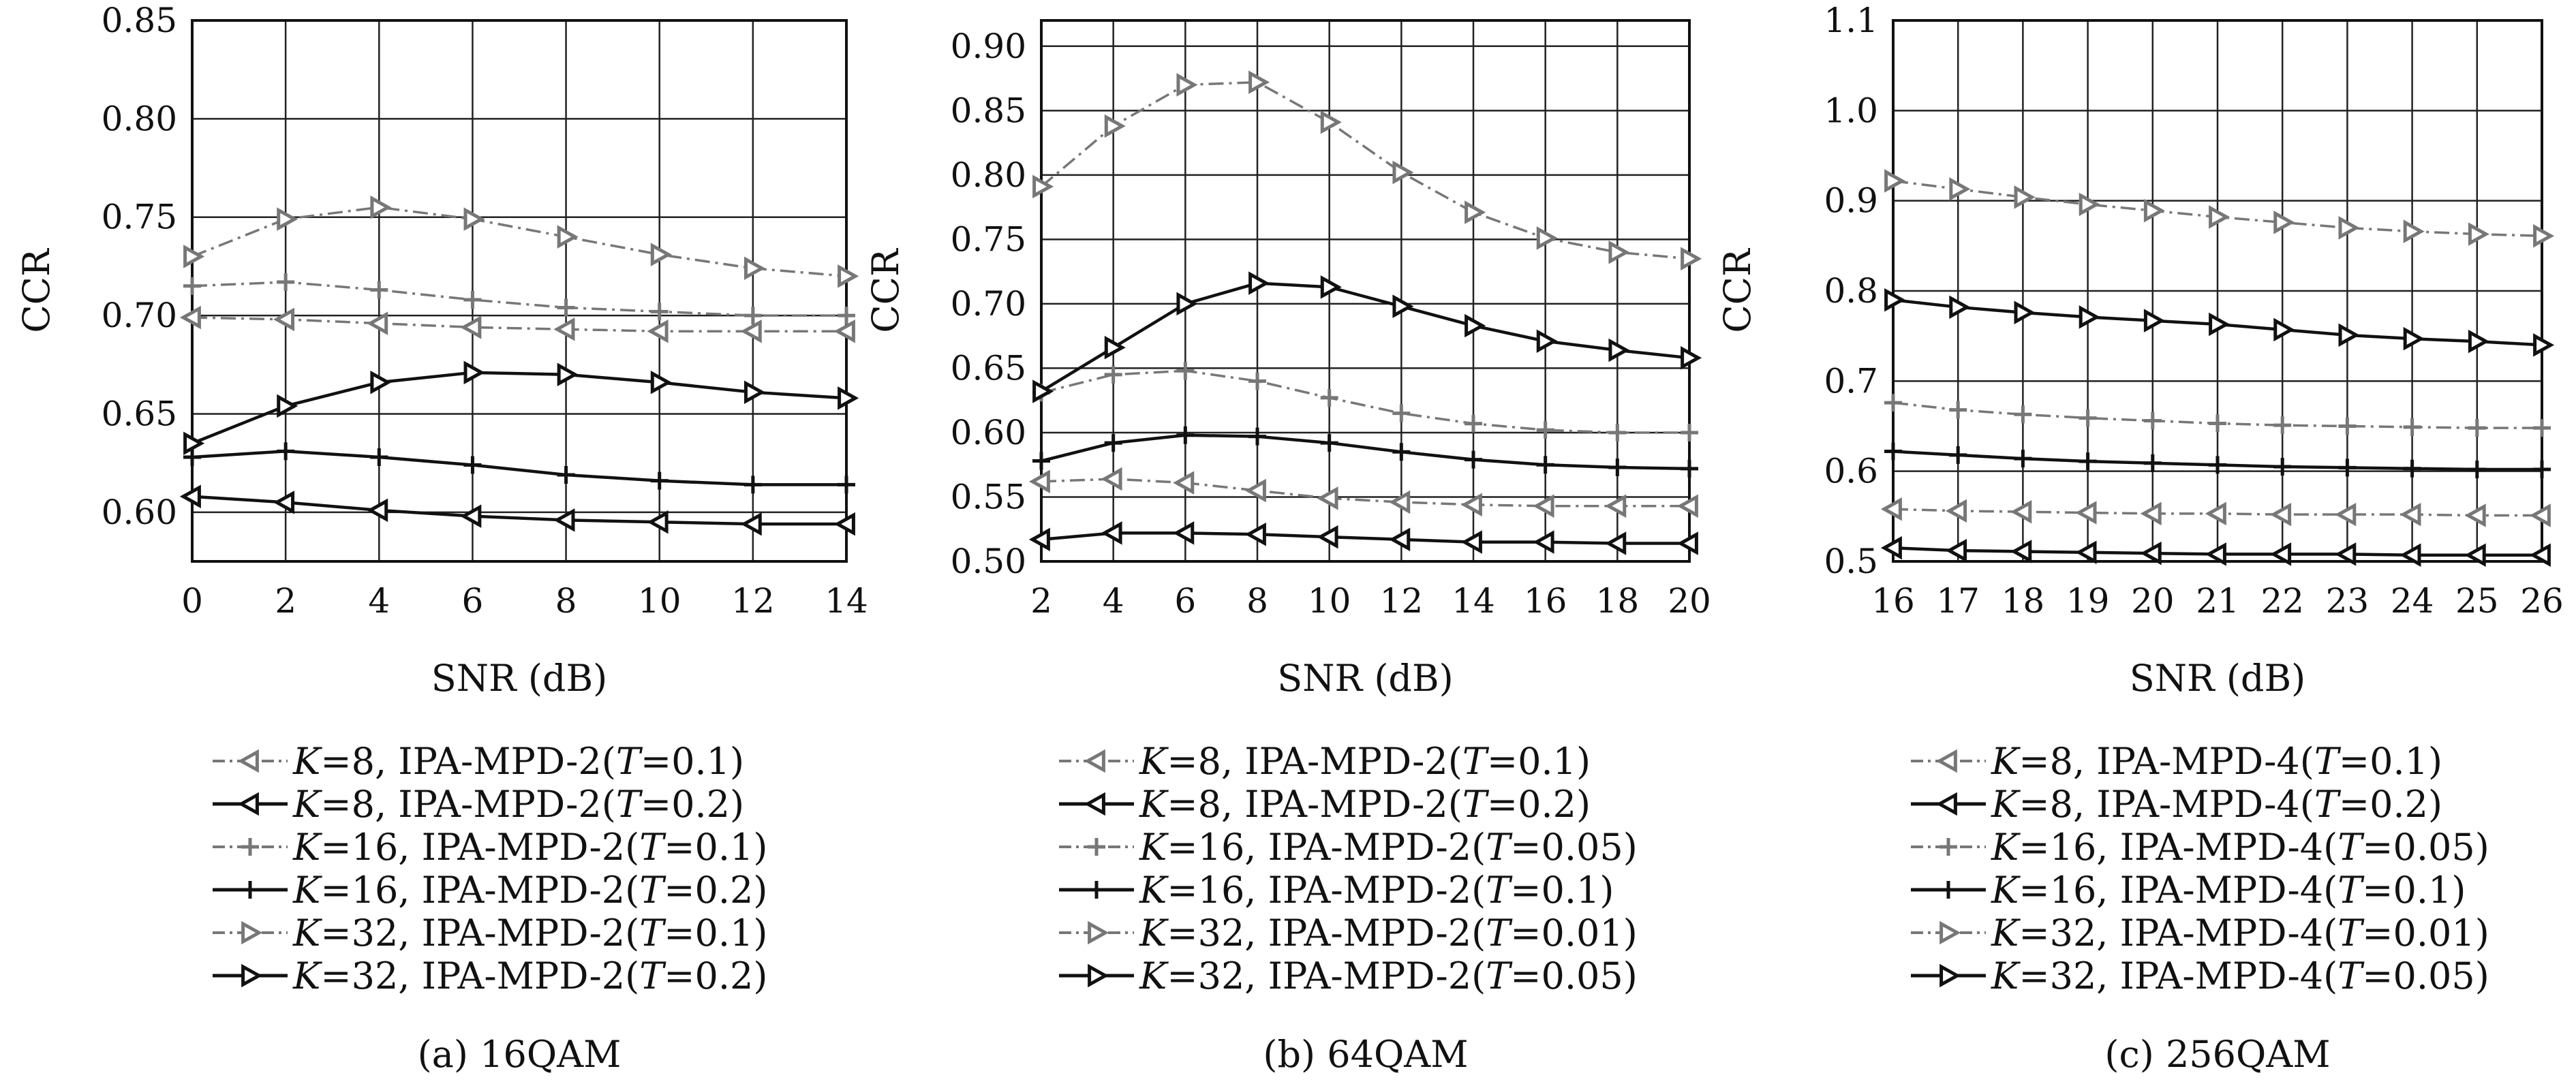  What do you see at coordinates (2217, 678) in the screenshot?
I see `x-axis-label: SNR (dB)` at bounding box center [2217, 678].